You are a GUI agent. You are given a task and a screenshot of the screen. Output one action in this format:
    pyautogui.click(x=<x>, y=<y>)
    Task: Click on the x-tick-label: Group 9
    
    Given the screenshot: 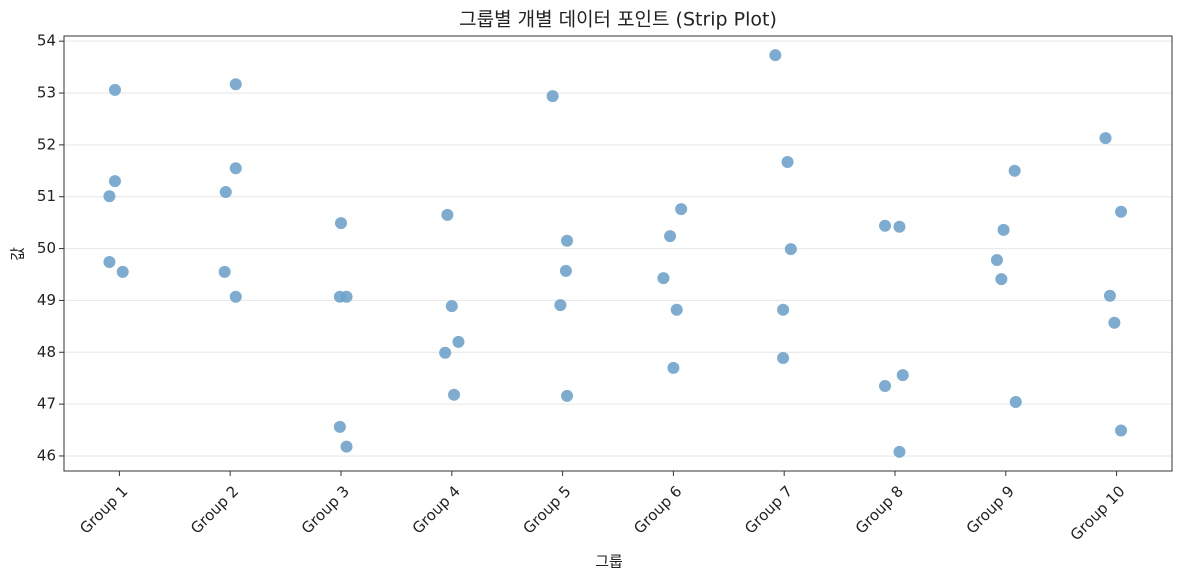 What is the action you would take?
    pyautogui.click(x=990, y=509)
    